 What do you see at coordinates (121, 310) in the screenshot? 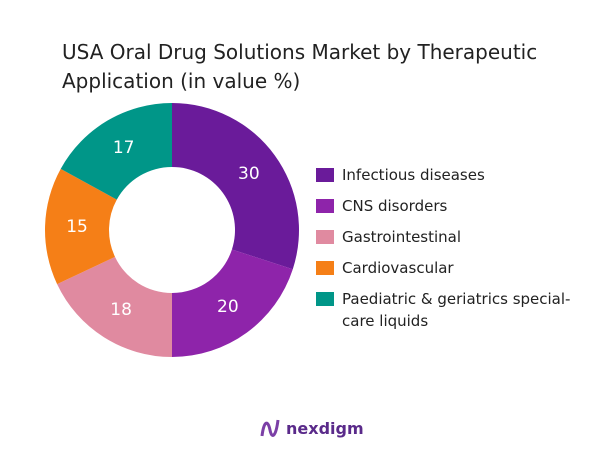
I see `data-label: 18` at bounding box center [121, 310].